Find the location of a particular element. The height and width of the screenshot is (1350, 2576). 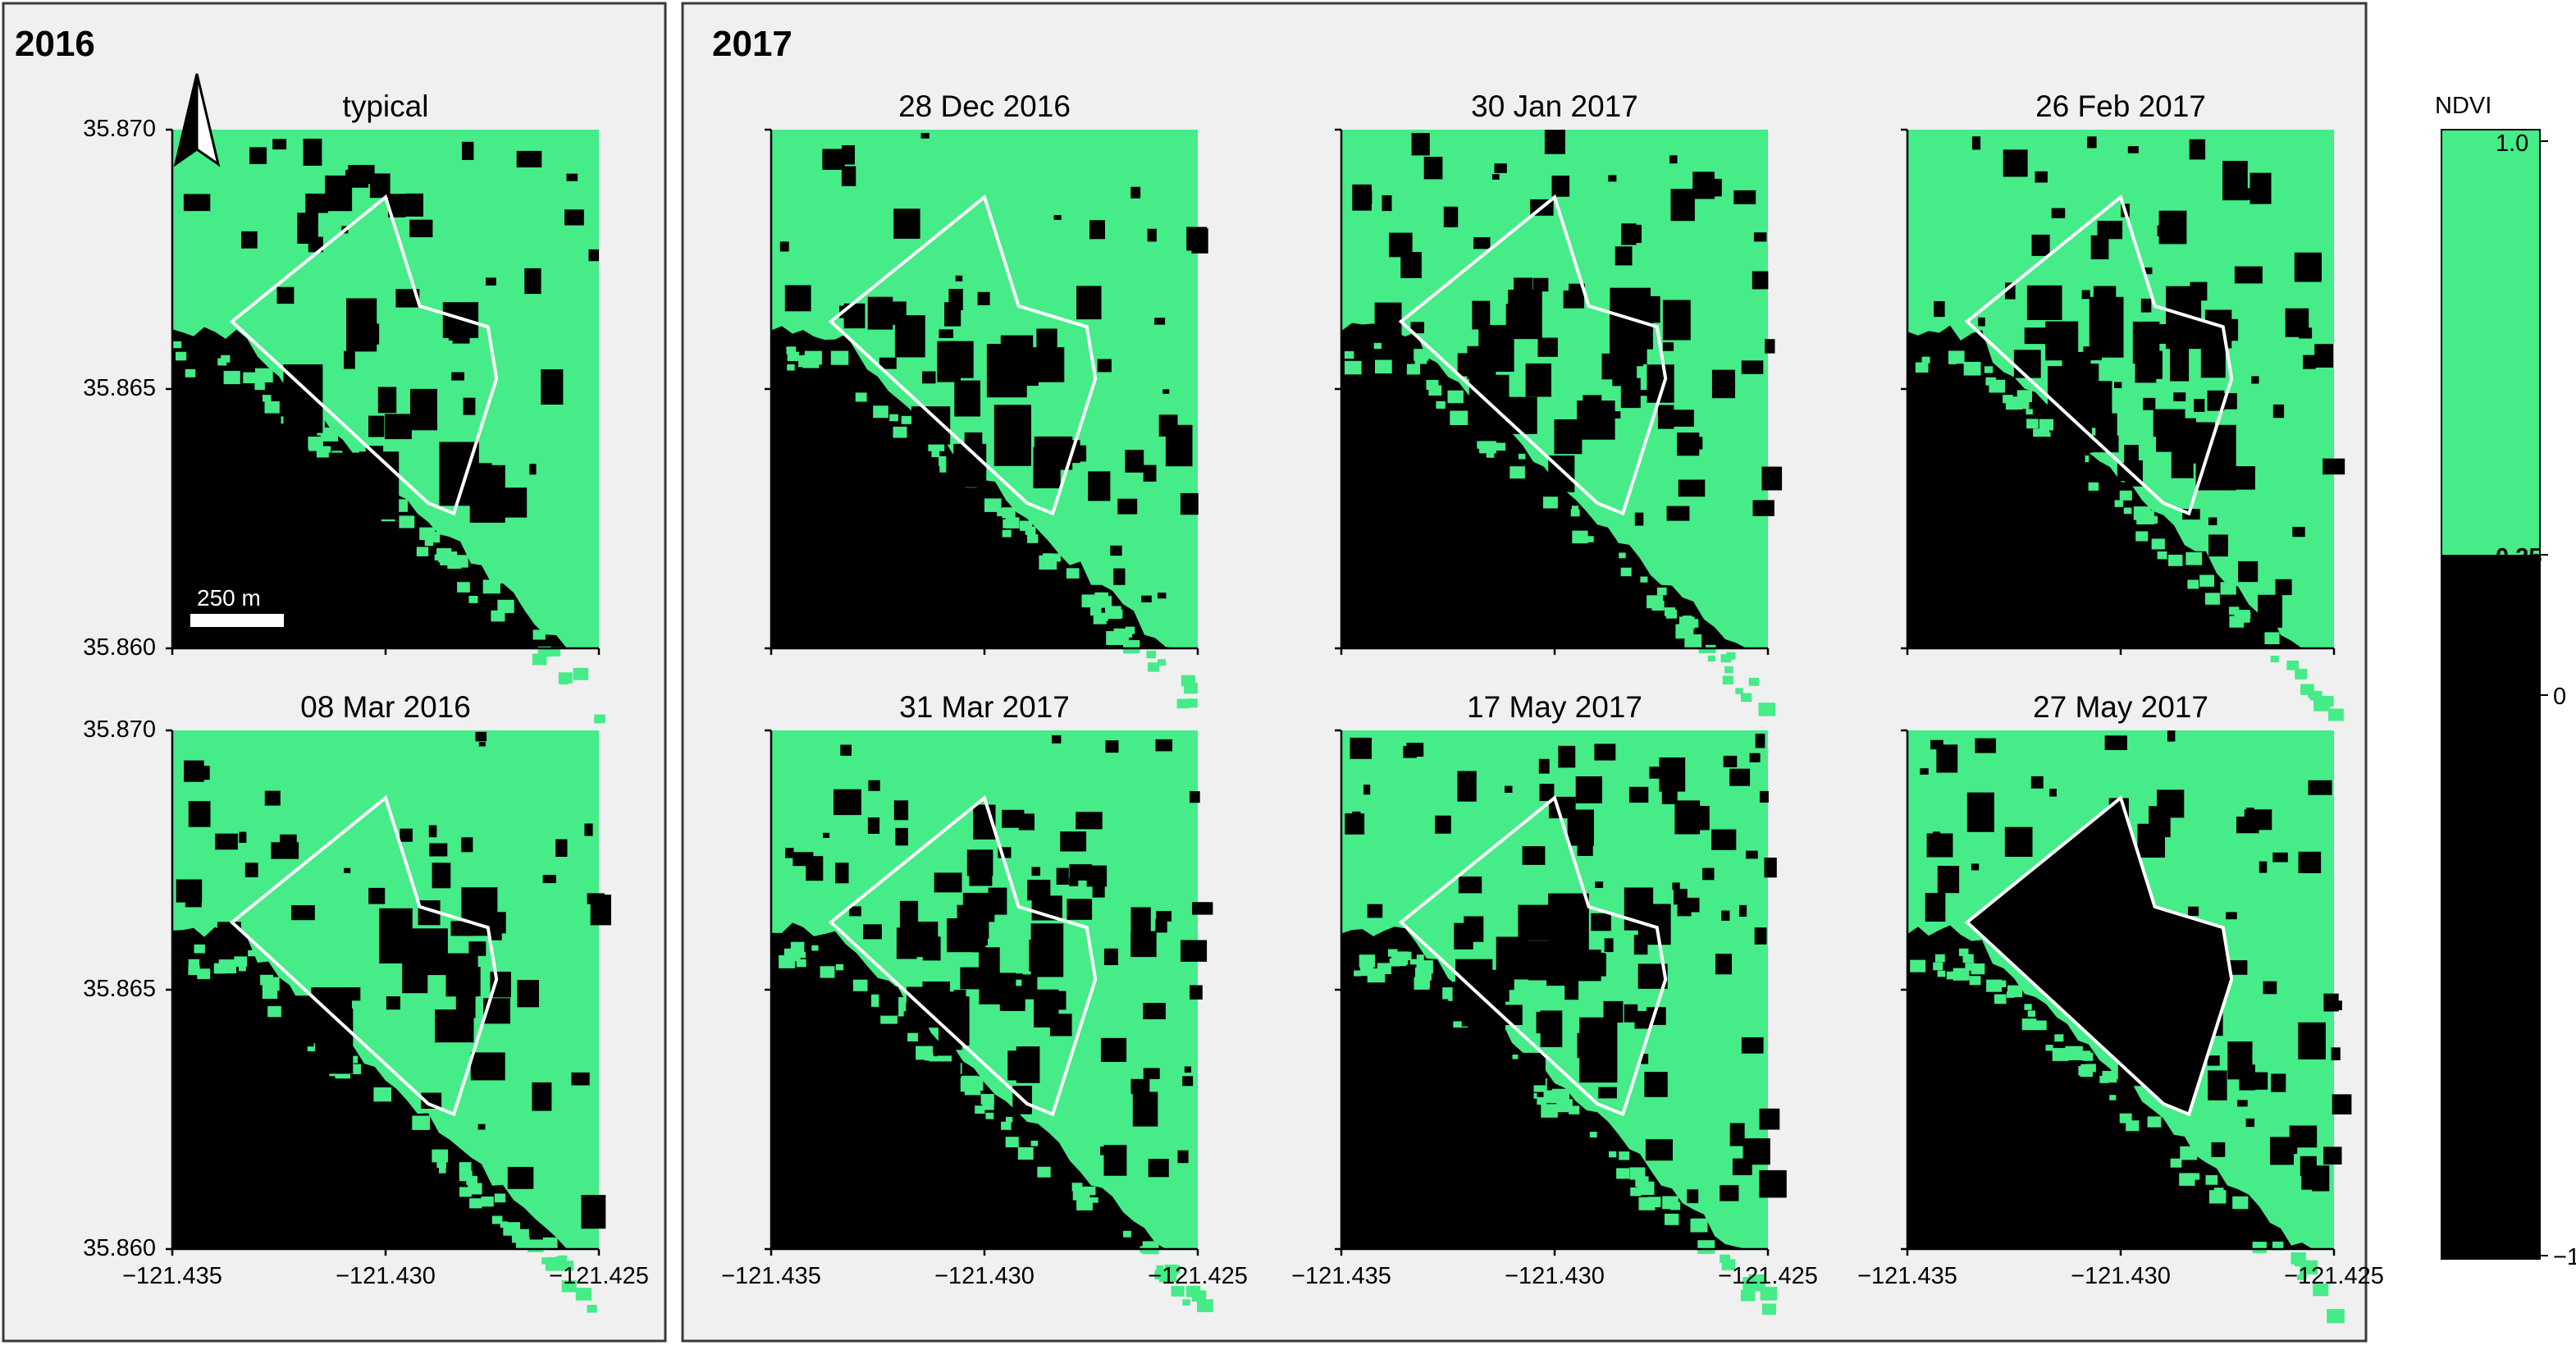

colorbar-class-non-vegetation is located at coordinates (2490, 907).